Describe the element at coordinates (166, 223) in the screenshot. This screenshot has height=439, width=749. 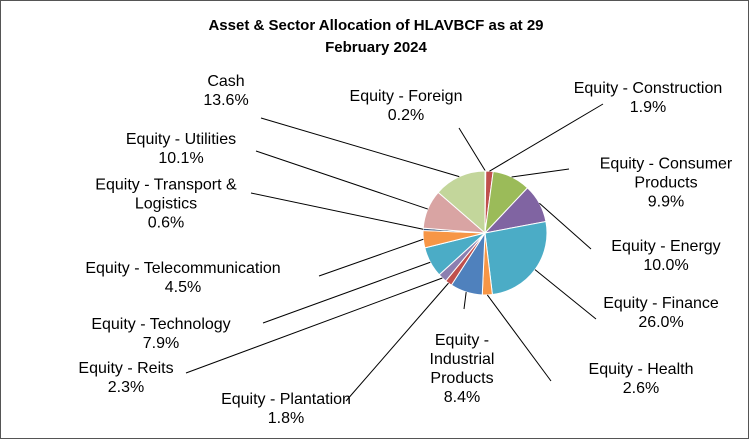
I see `value-label: 0.6%` at that location.